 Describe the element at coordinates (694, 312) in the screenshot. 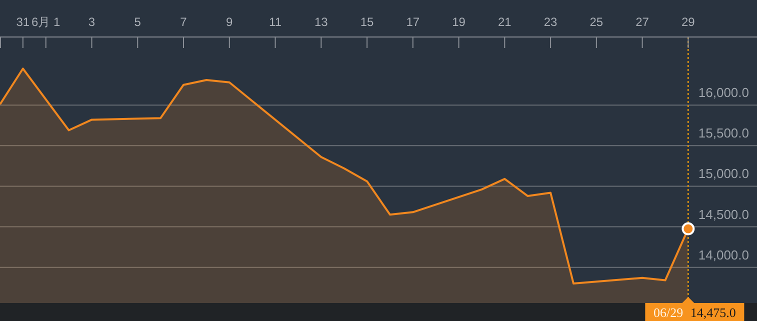

I see `text: 06/29 14,475.0` at that location.